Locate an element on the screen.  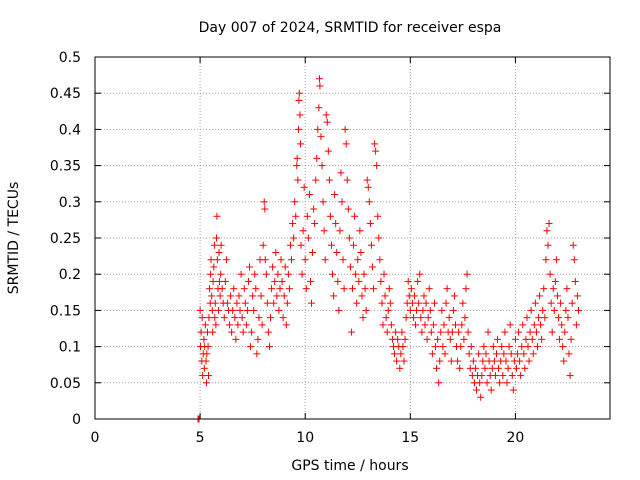
x-tick-label: 5 is located at coordinates (200, 438).